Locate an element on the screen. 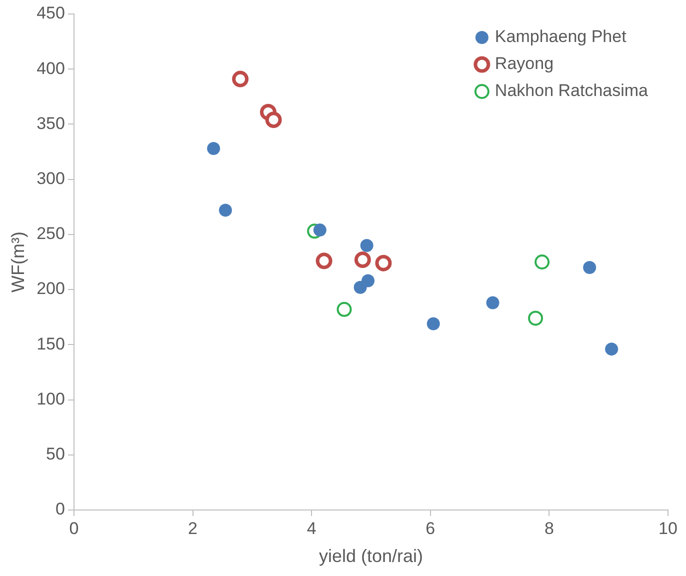  y-tick-label: 450 is located at coordinates (50, 13).